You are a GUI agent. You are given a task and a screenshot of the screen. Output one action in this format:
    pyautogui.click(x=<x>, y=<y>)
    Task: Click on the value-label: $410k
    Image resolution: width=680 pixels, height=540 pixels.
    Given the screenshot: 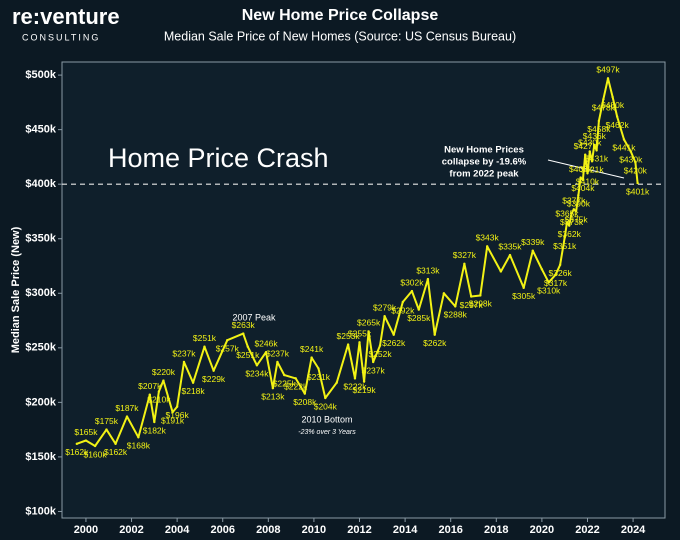 What is the action you would take?
    pyautogui.click(x=588, y=182)
    